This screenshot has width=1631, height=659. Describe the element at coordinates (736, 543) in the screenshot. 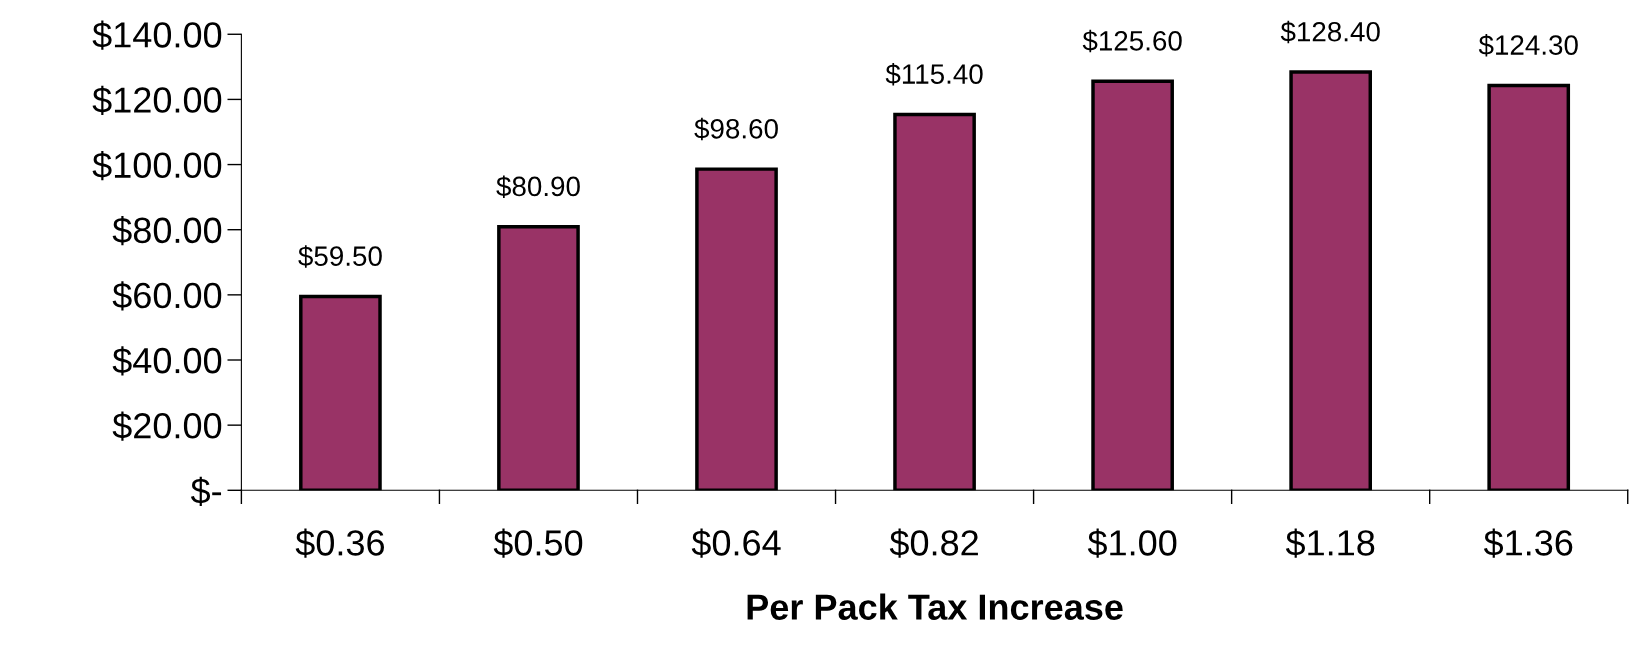

I see `x-tick-label: $0.64` at that location.